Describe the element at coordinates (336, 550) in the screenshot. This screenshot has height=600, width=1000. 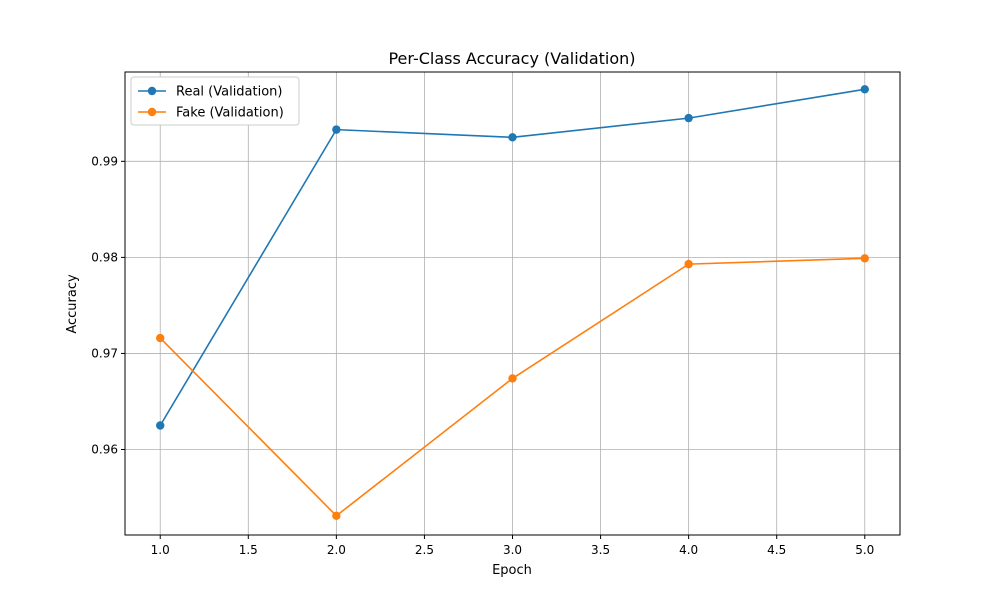
I see `x-tick-label: 2.0` at that location.